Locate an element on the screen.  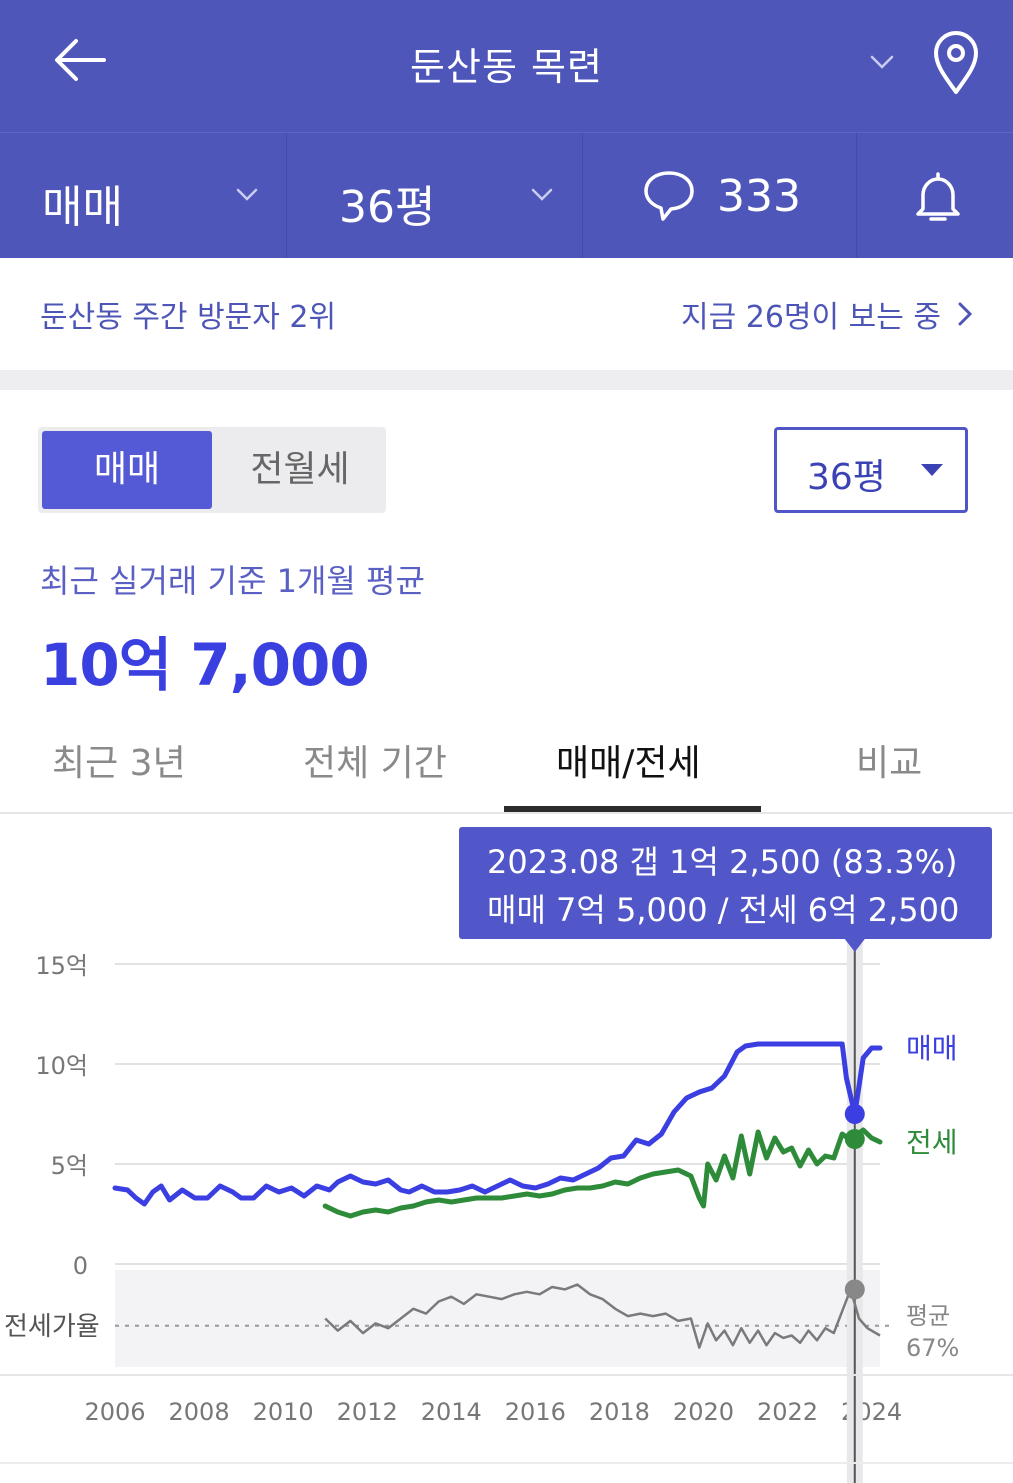
trade-segment-control: 매매 전월세 is located at coordinates (212, 470).